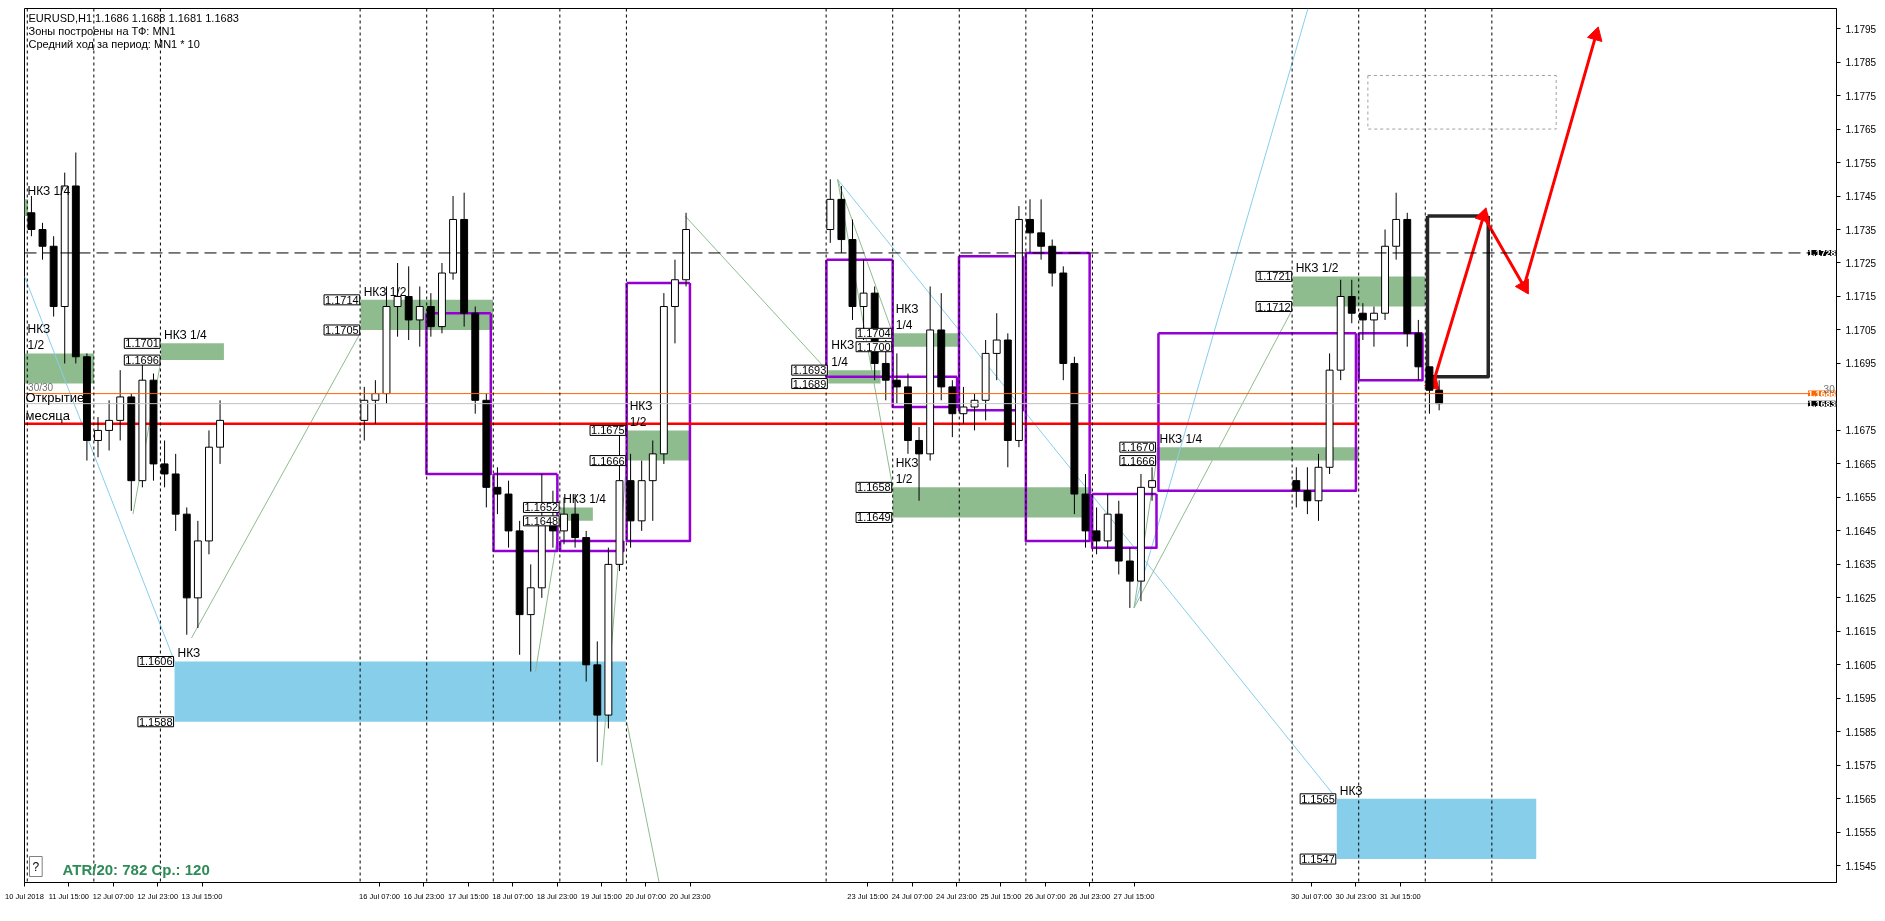 The height and width of the screenshot is (921, 1885). What do you see at coordinates (133, 17) in the screenshot?
I see `chart-title: EURUSD,H1 1.1686 1.1688 1.1681 1.1683` at bounding box center [133, 17].